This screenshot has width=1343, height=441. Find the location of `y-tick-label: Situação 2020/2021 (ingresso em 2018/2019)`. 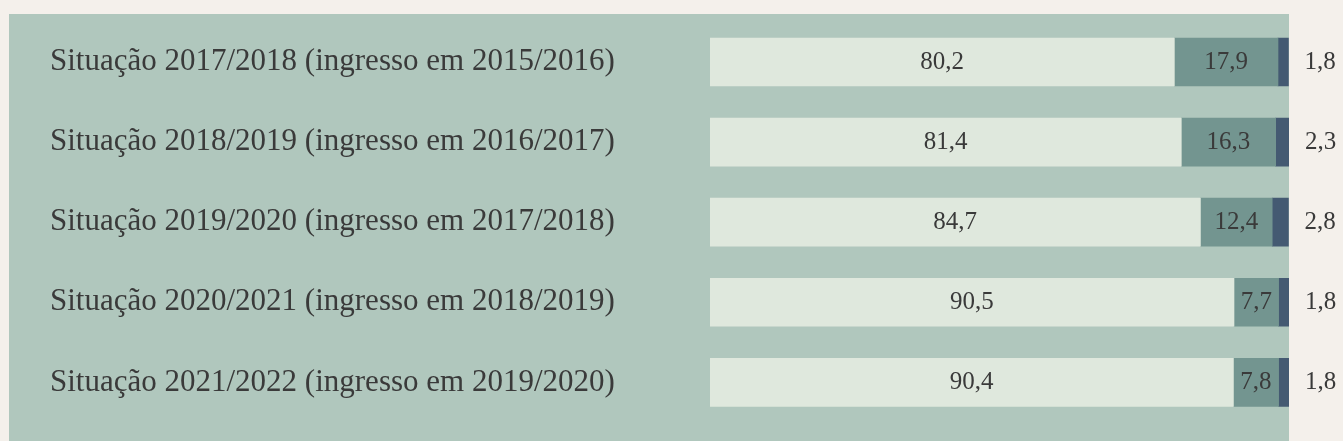

y-tick-label: Situação 2020/2021 (ingresso em 2018/2019) is located at coordinates (332, 300).